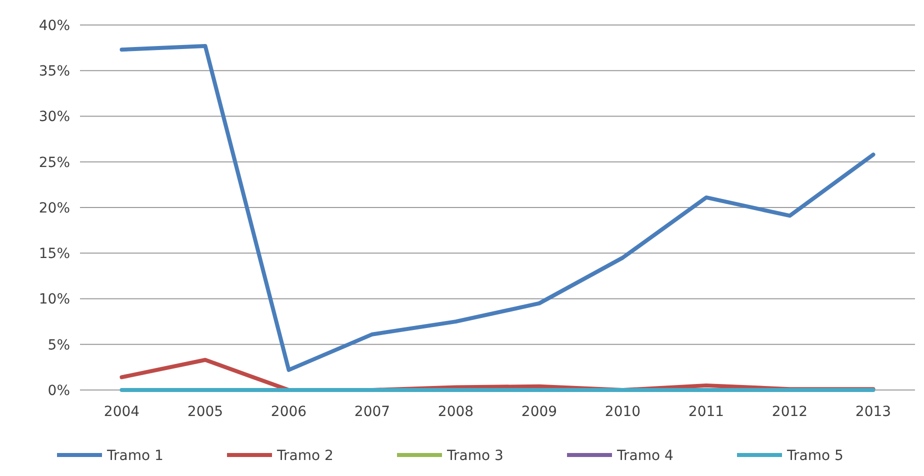  I want to click on legend-label: Tramo 3, so click(475, 456).